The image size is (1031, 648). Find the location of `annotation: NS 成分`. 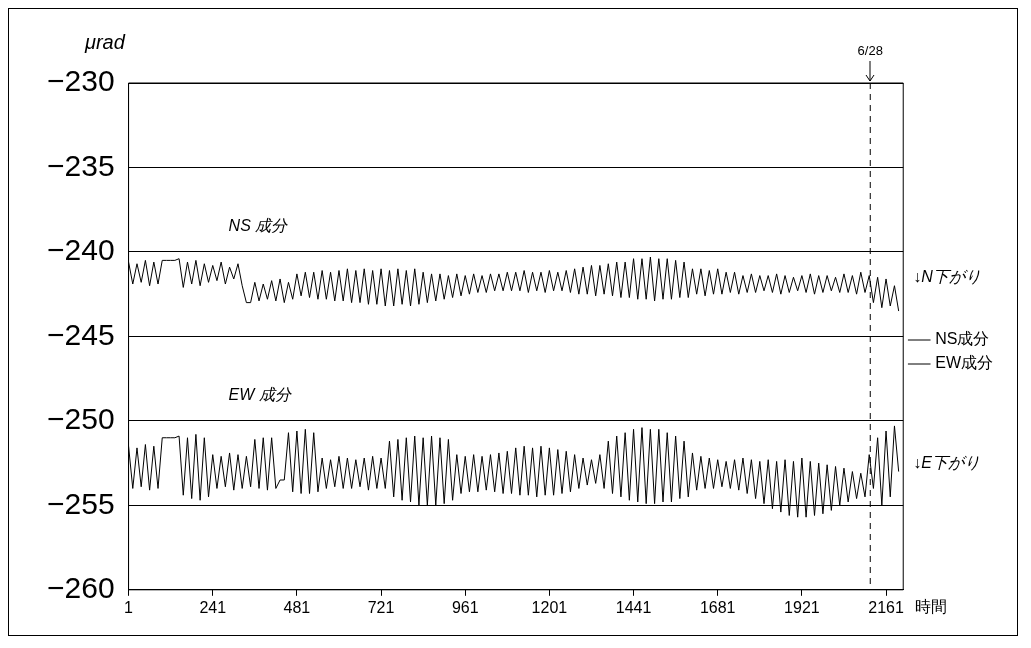

annotation: NS 成分 is located at coordinates (258, 226).